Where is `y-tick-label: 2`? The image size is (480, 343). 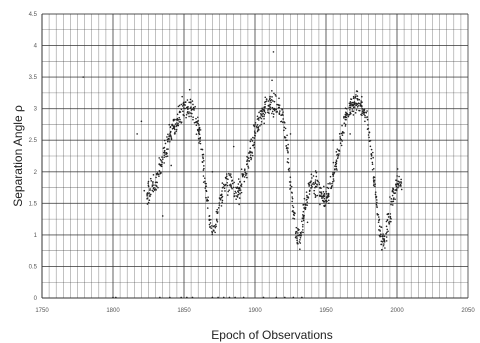 y-tick-label: 2 is located at coordinates (36, 173).